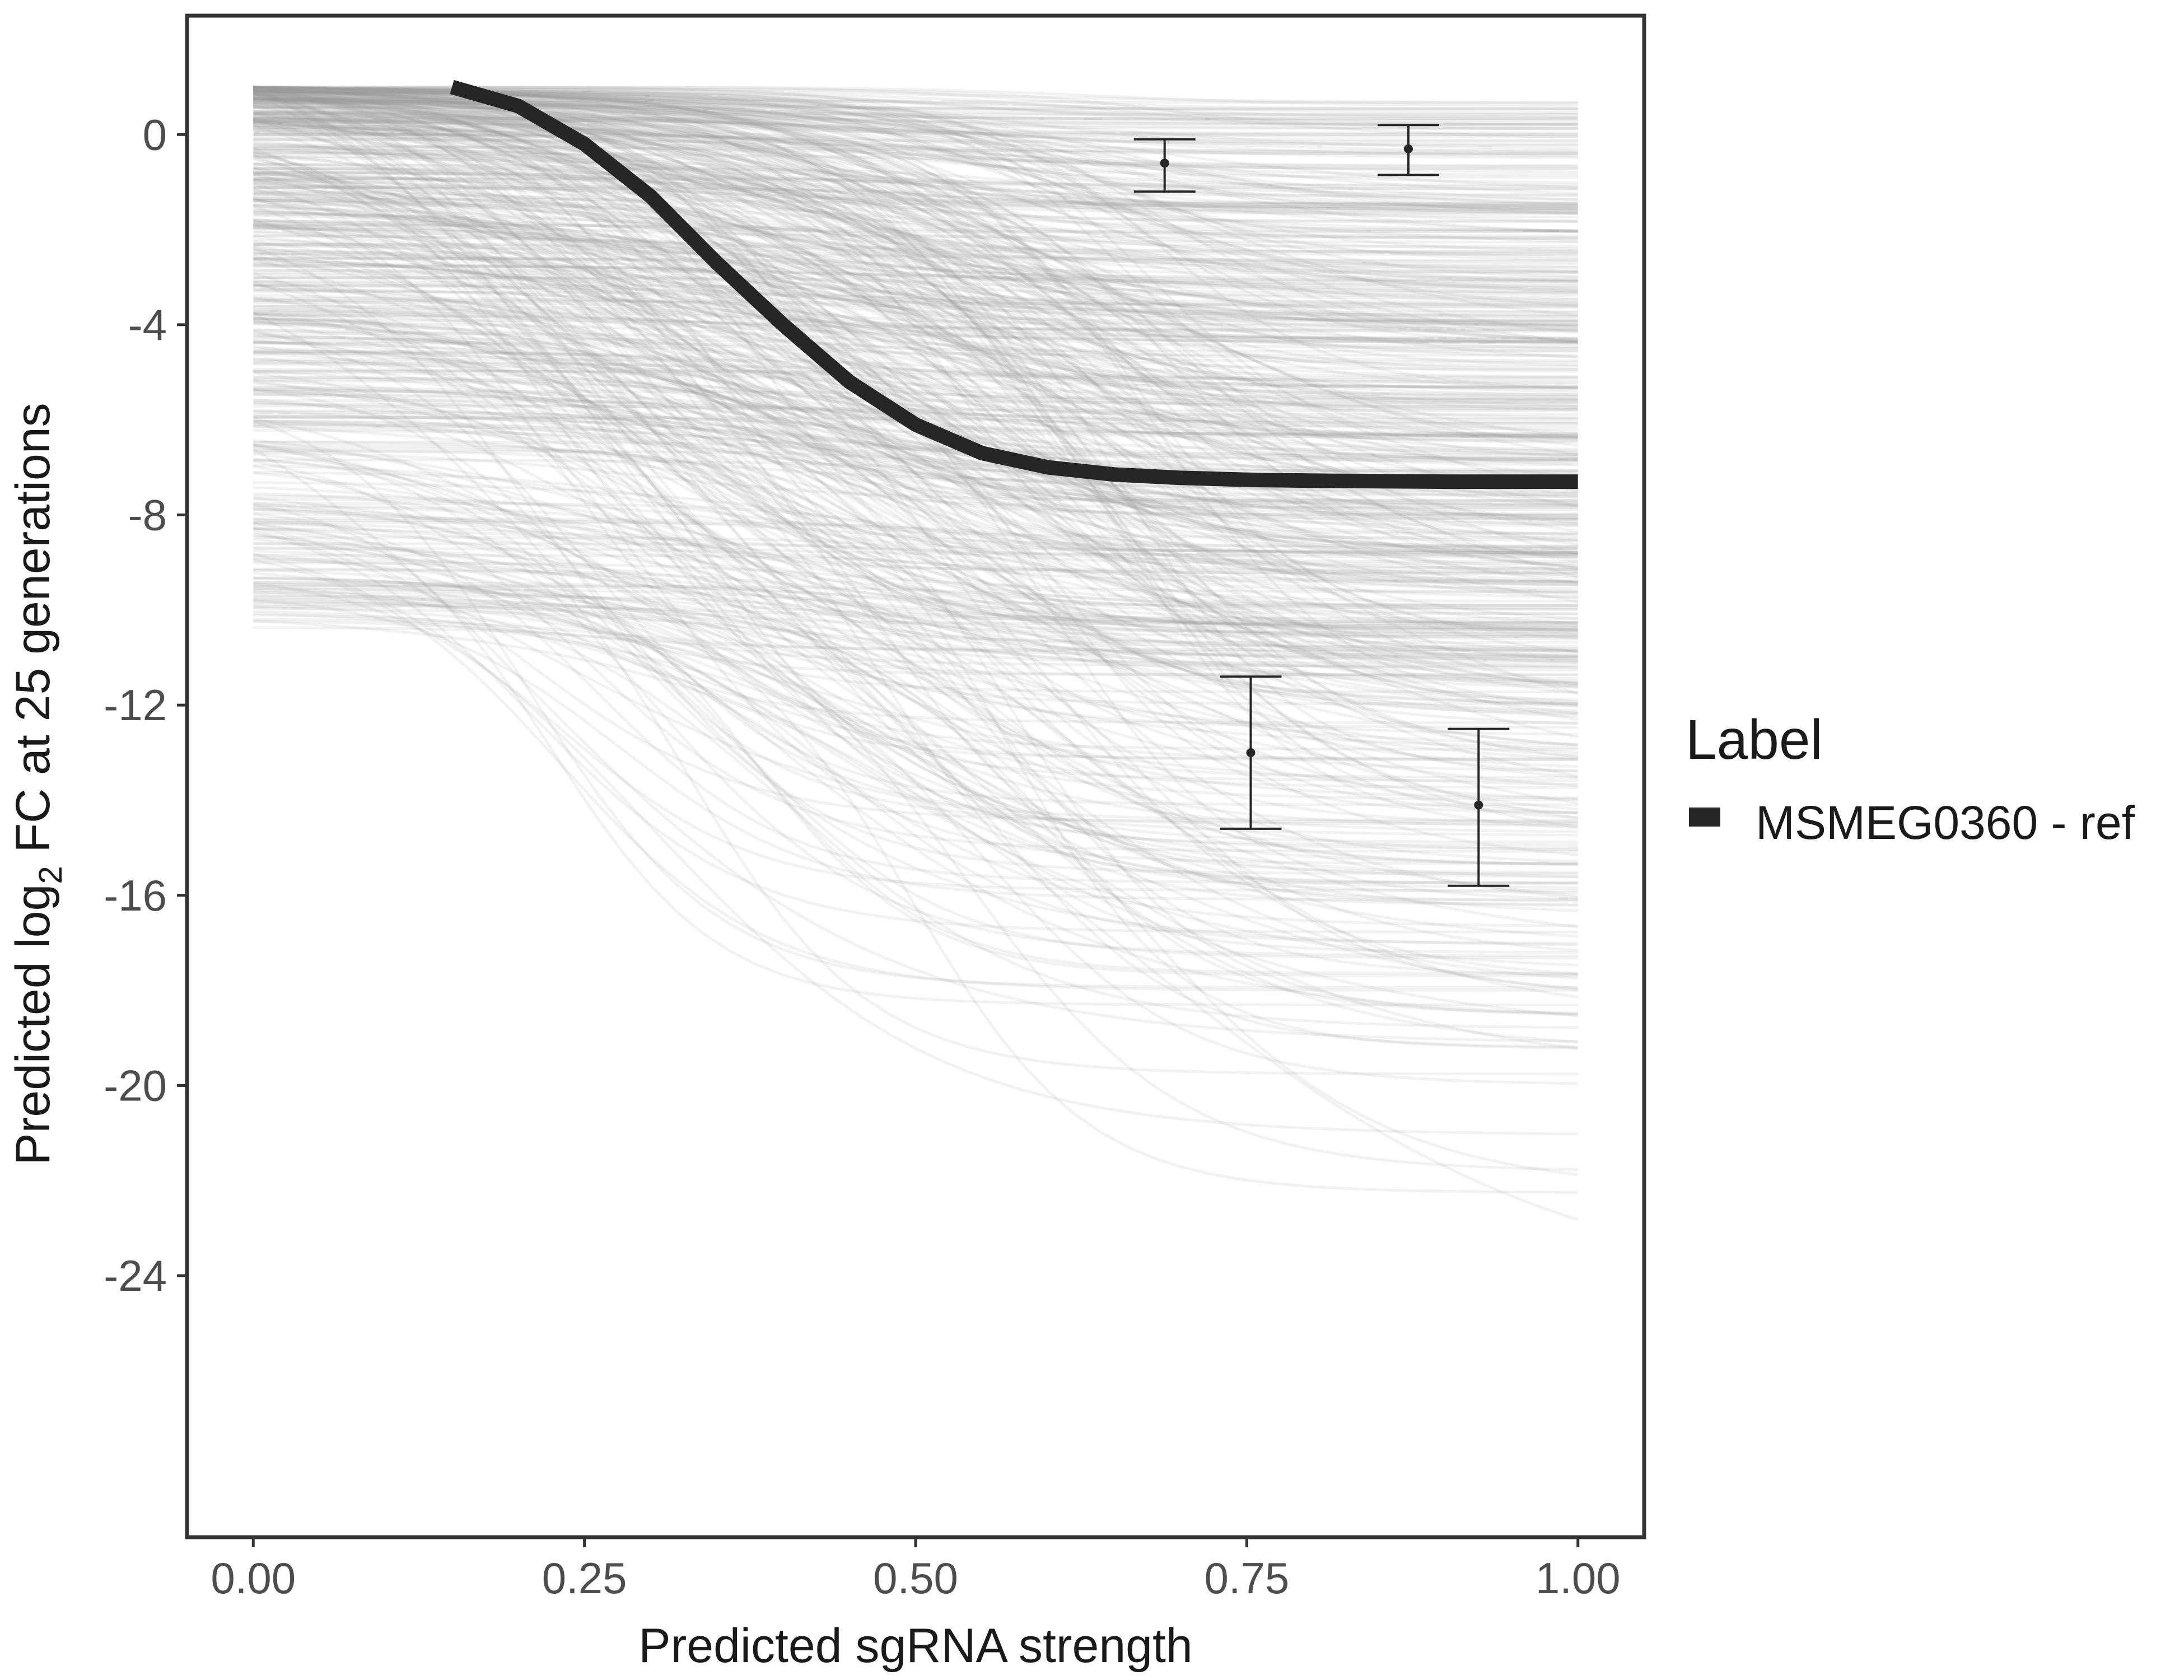  Describe the element at coordinates (136, 896) in the screenshot. I see `y-tick-label: -16` at that location.